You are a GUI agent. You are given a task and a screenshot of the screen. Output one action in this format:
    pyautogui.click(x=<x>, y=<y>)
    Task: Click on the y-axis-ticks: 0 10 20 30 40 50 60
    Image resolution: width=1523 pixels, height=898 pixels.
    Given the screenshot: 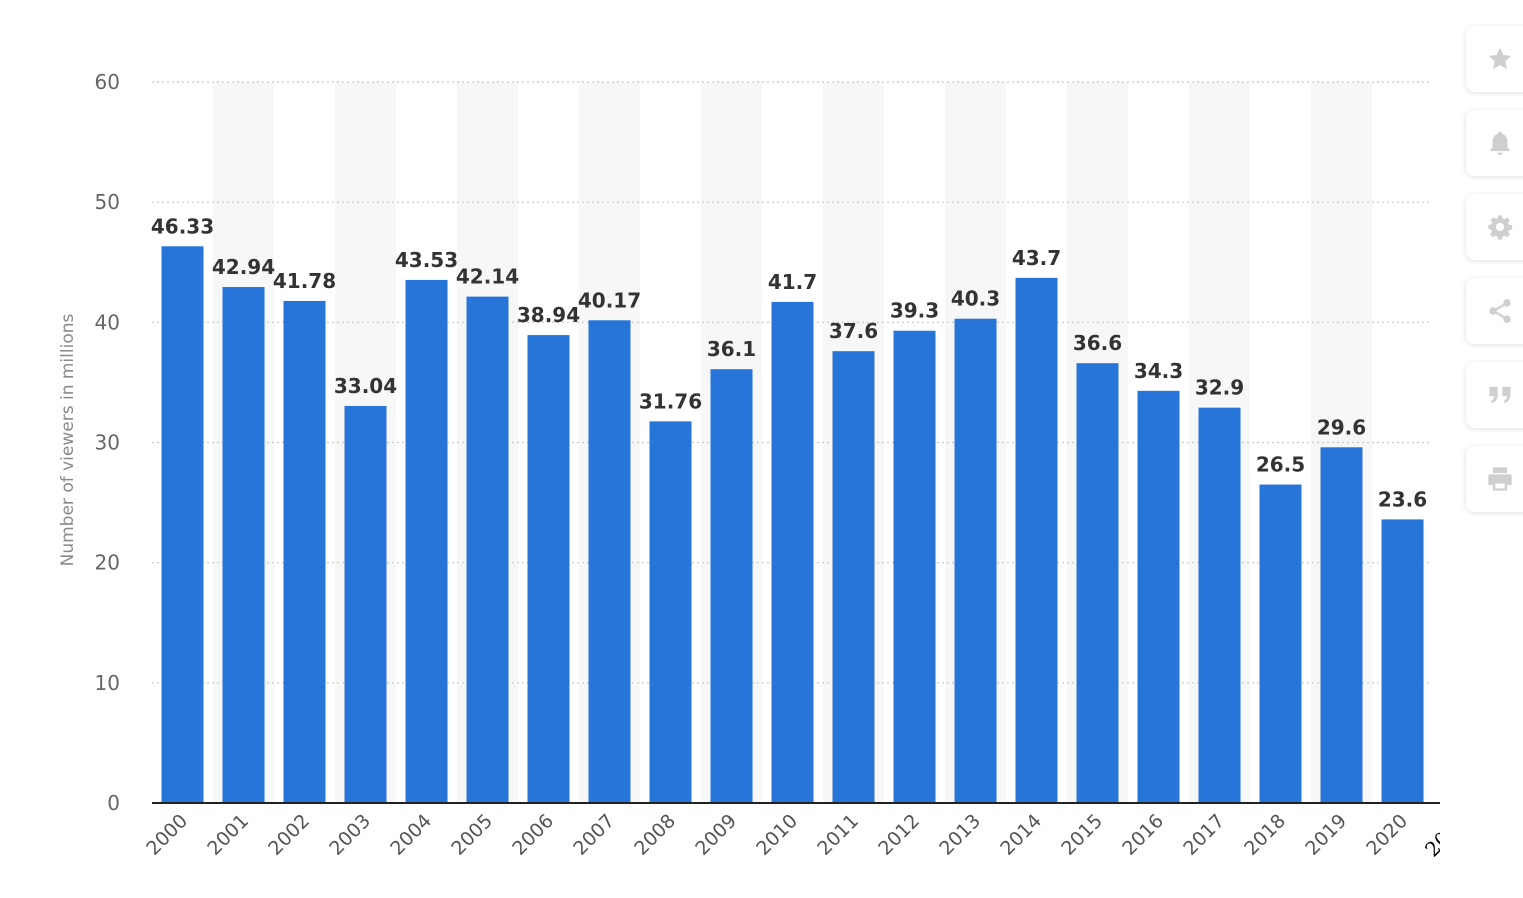 What is the action you would take?
    pyautogui.click(x=107, y=442)
    